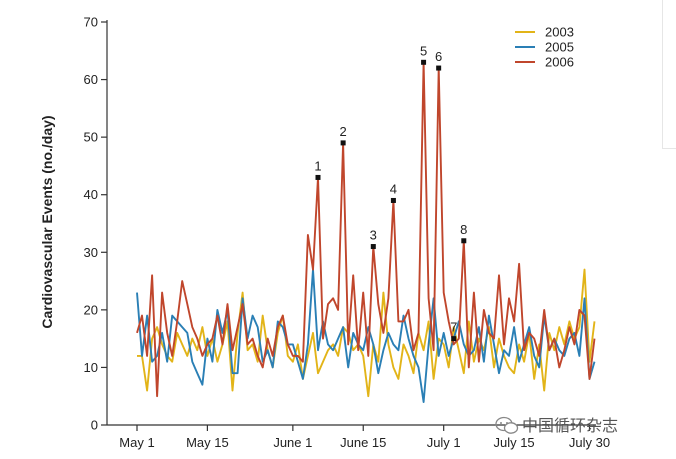 This screenshot has width=676, height=459. What do you see at coordinates (438, 56) in the screenshot?
I see `annotation-label: 6` at bounding box center [438, 56].